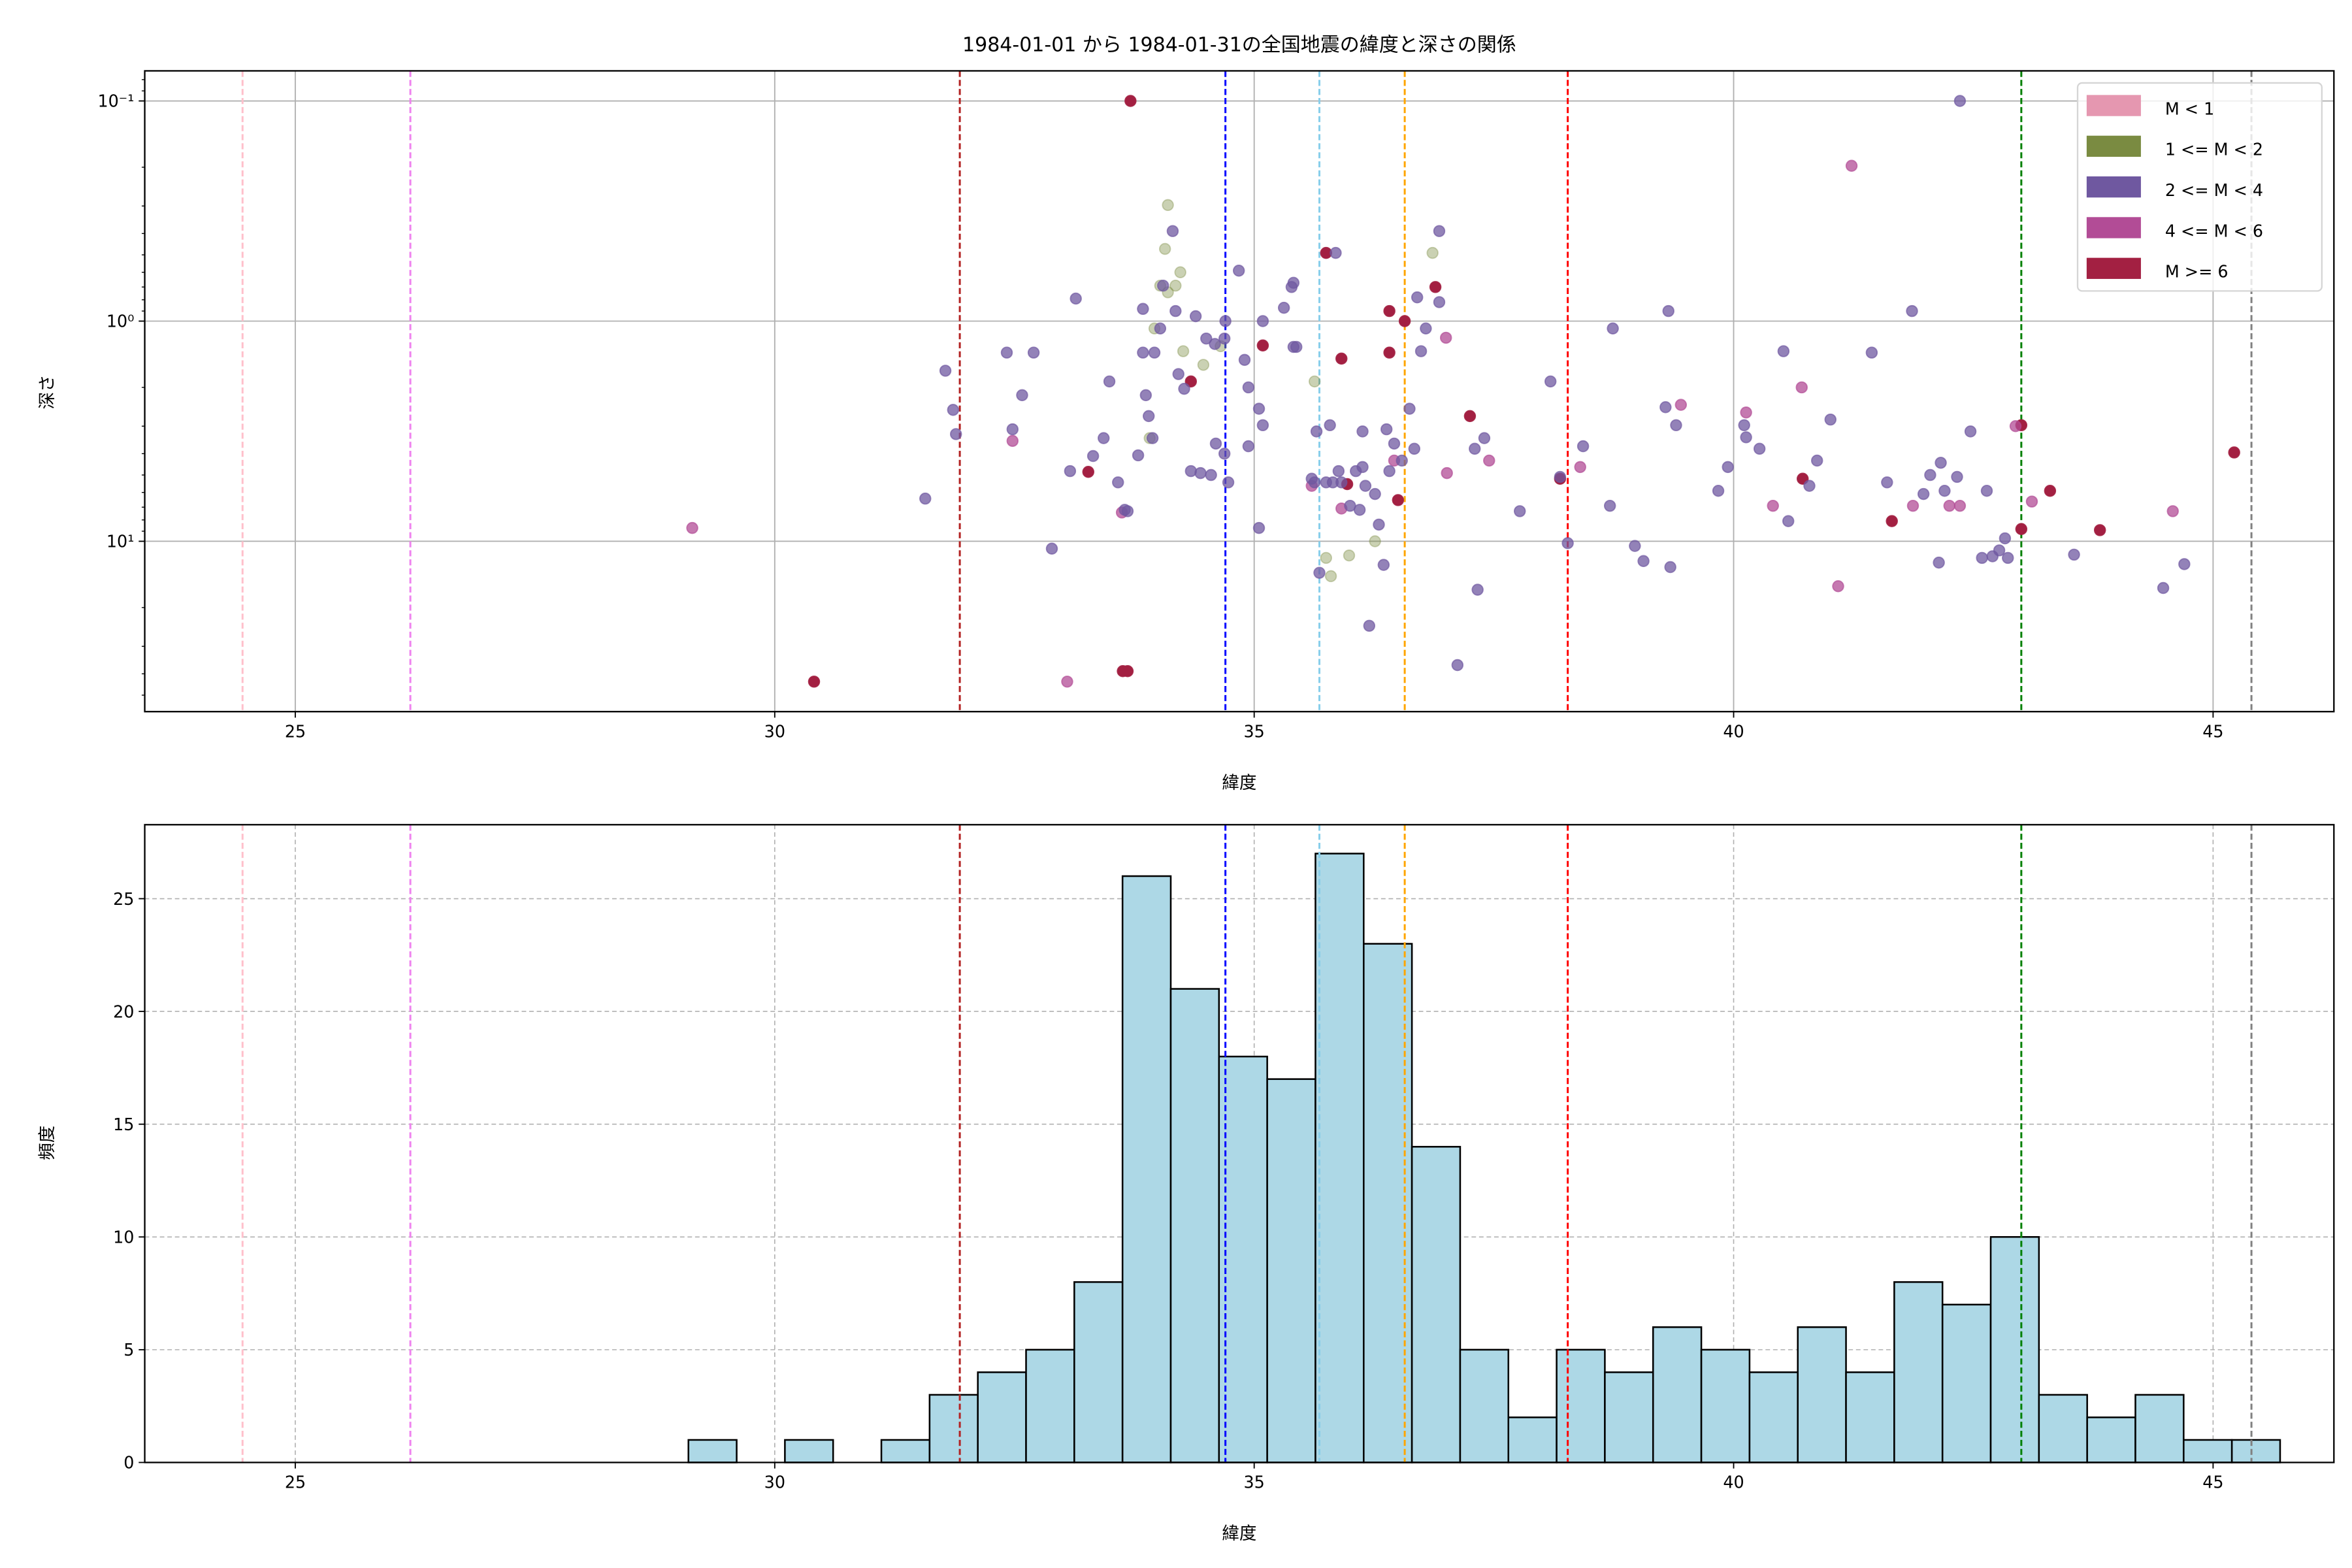 This screenshot has height=1568, width=2352. What do you see at coordinates (123, 1124) in the screenshot?
I see `y-tick-label: 15` at bounding box center [123, 1124].